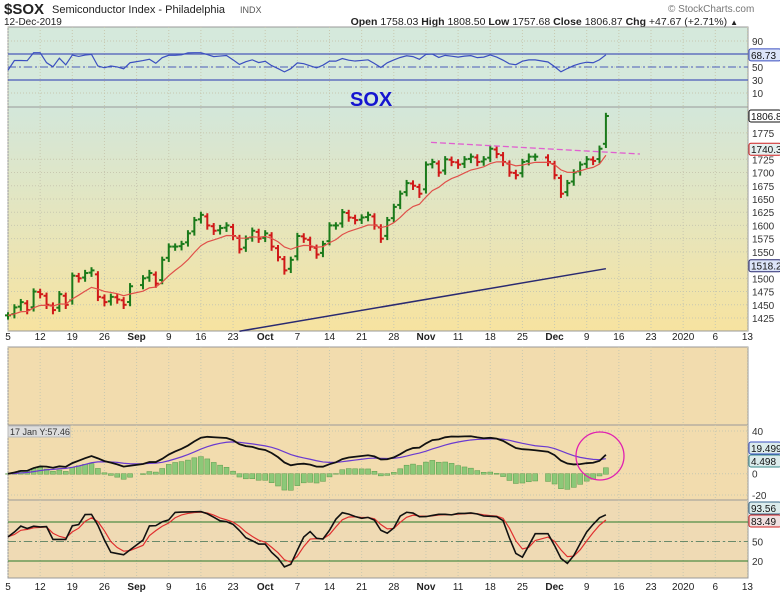 This screenshot has width=780, height=594. I want to click on close-label: Close, so click(567, 22).